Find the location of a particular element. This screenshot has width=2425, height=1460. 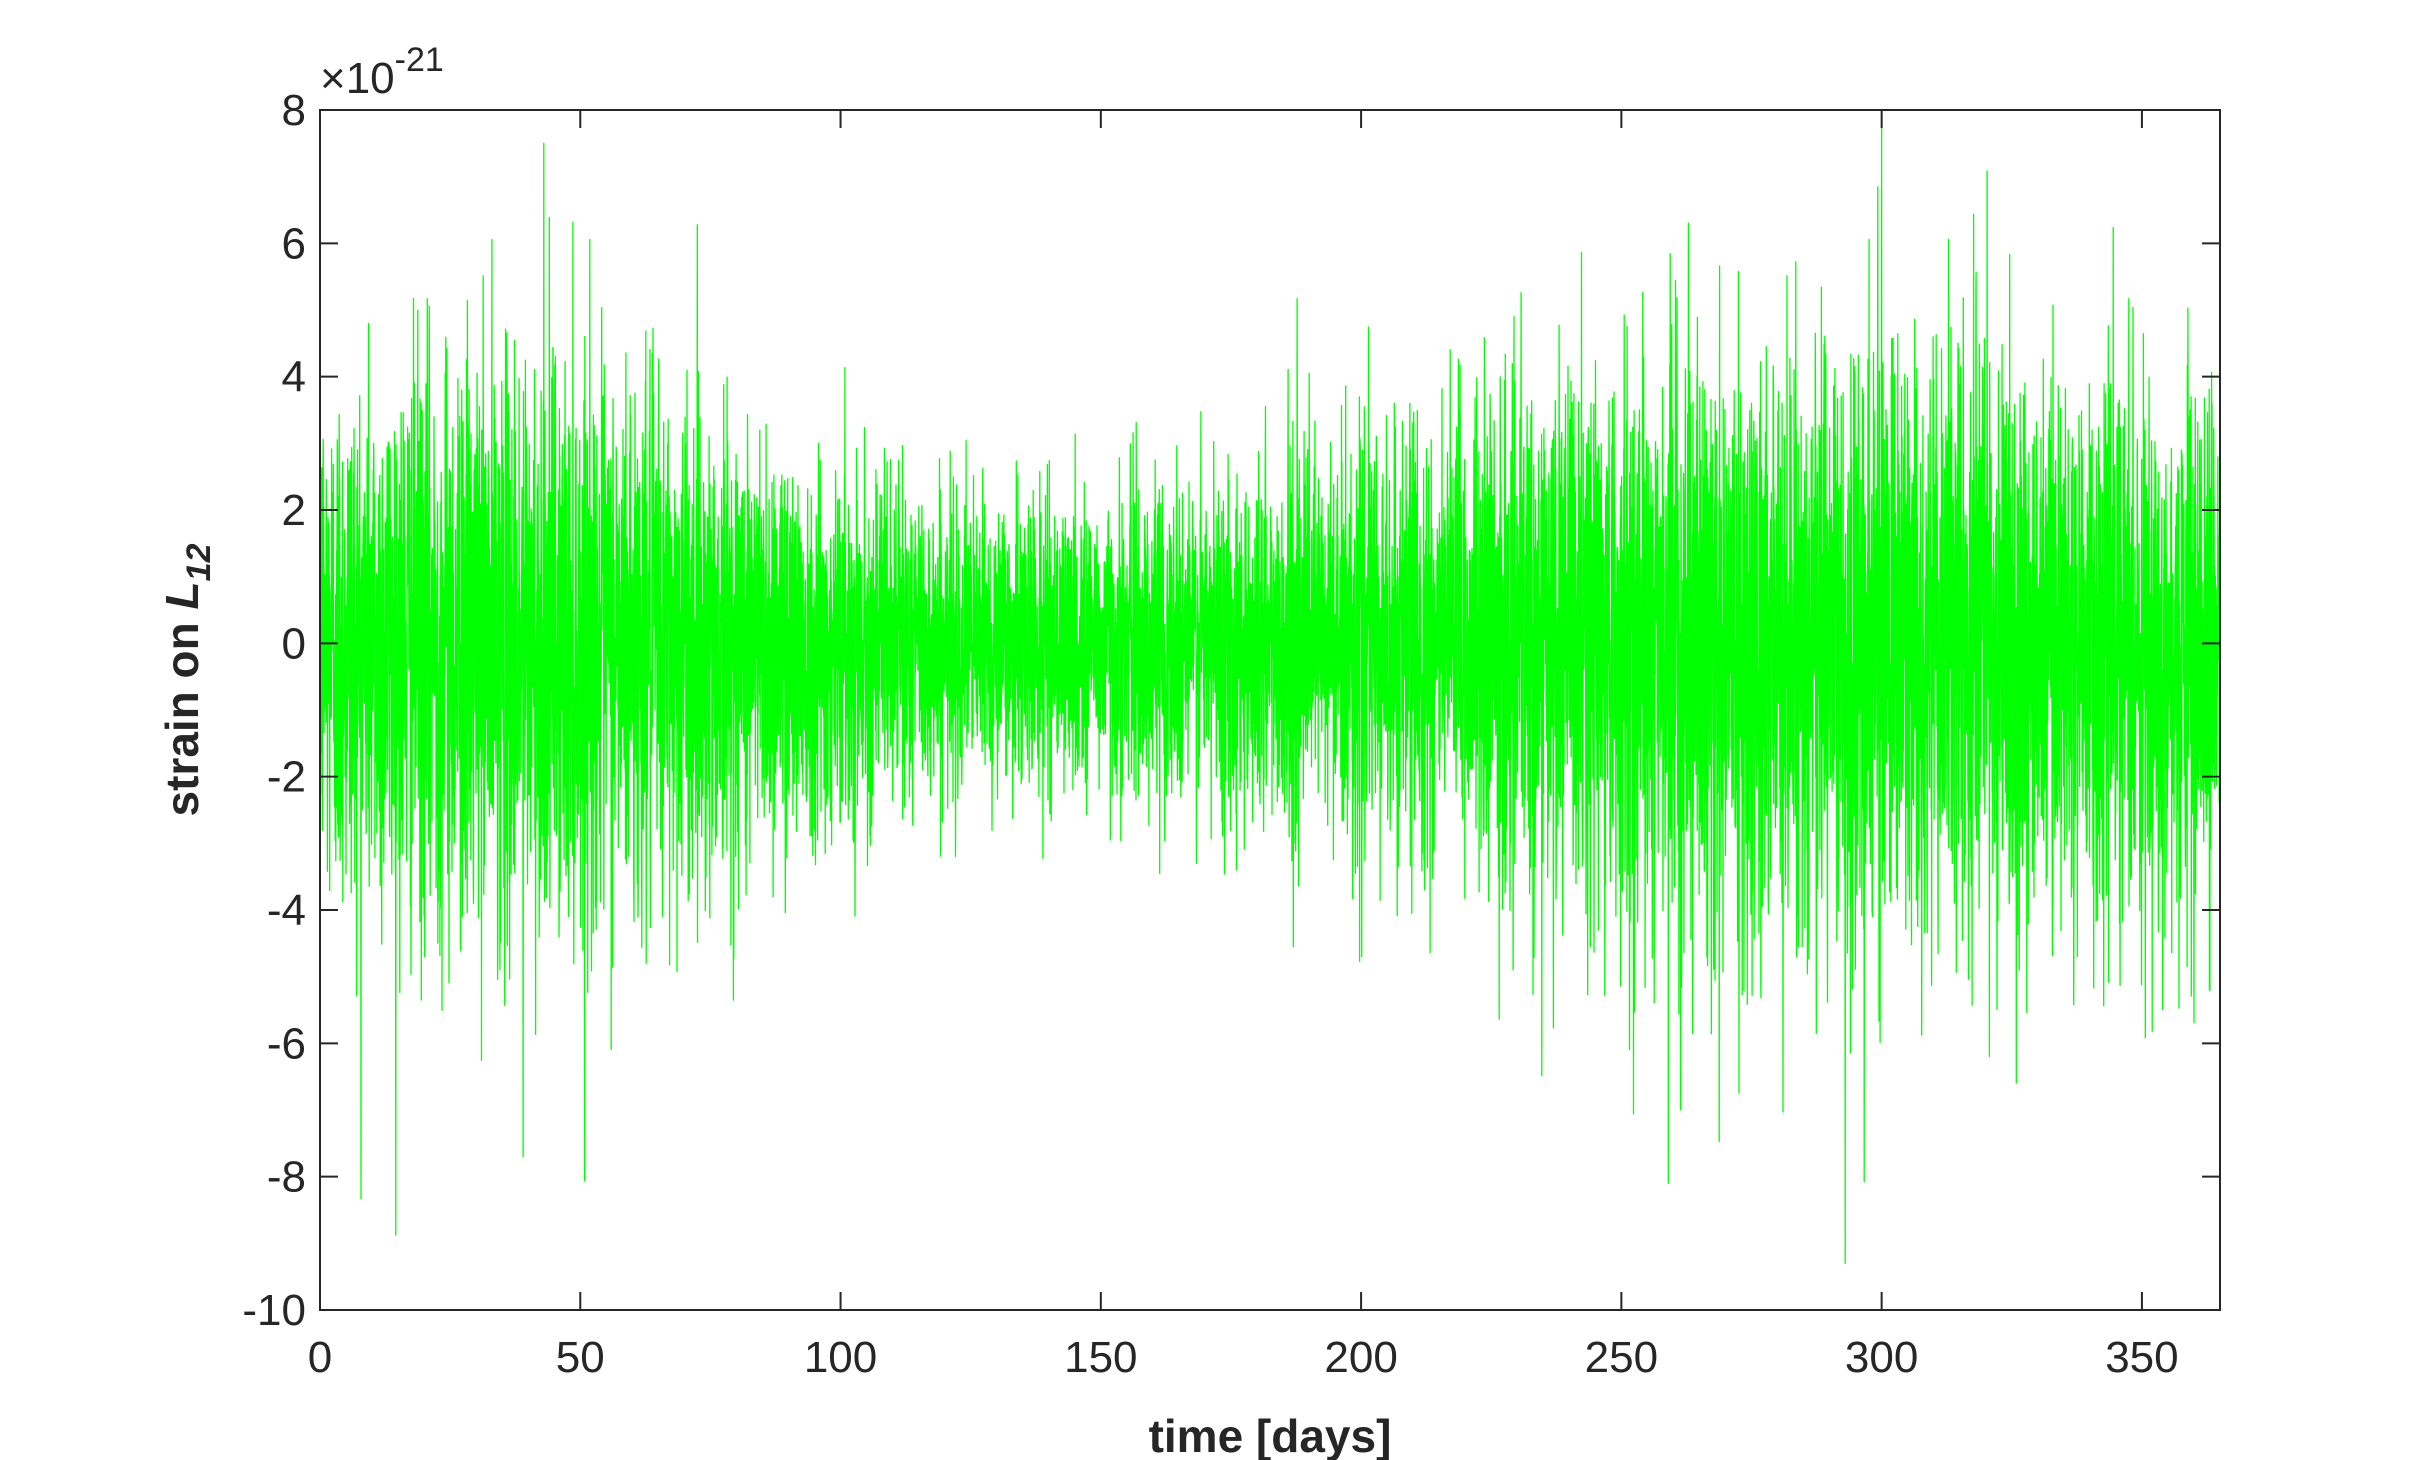

y-exponent-power: -21 is located at coordinates (419, 60).